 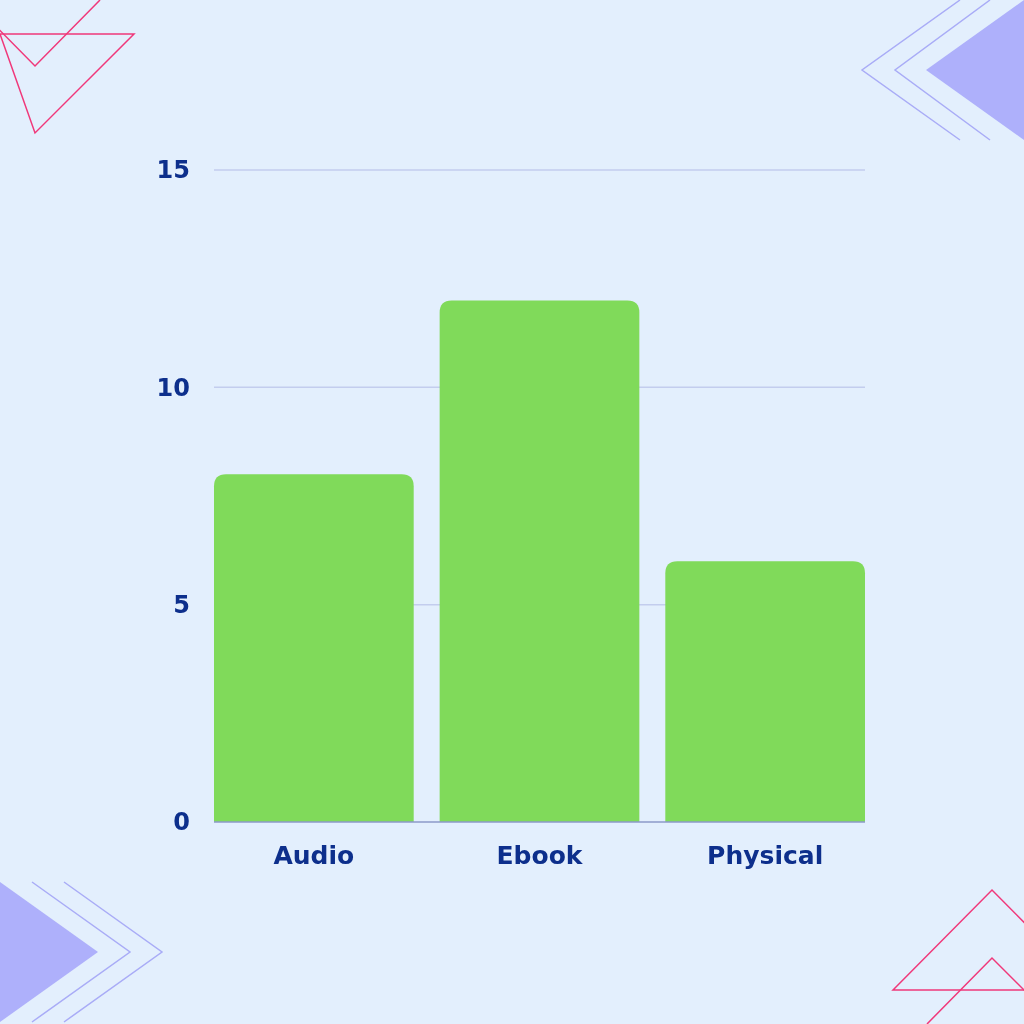 What do you see at coordinates (173, 170) in the screenshot?
I see `y-tick-label: 15` at bounding box center [173, 170].